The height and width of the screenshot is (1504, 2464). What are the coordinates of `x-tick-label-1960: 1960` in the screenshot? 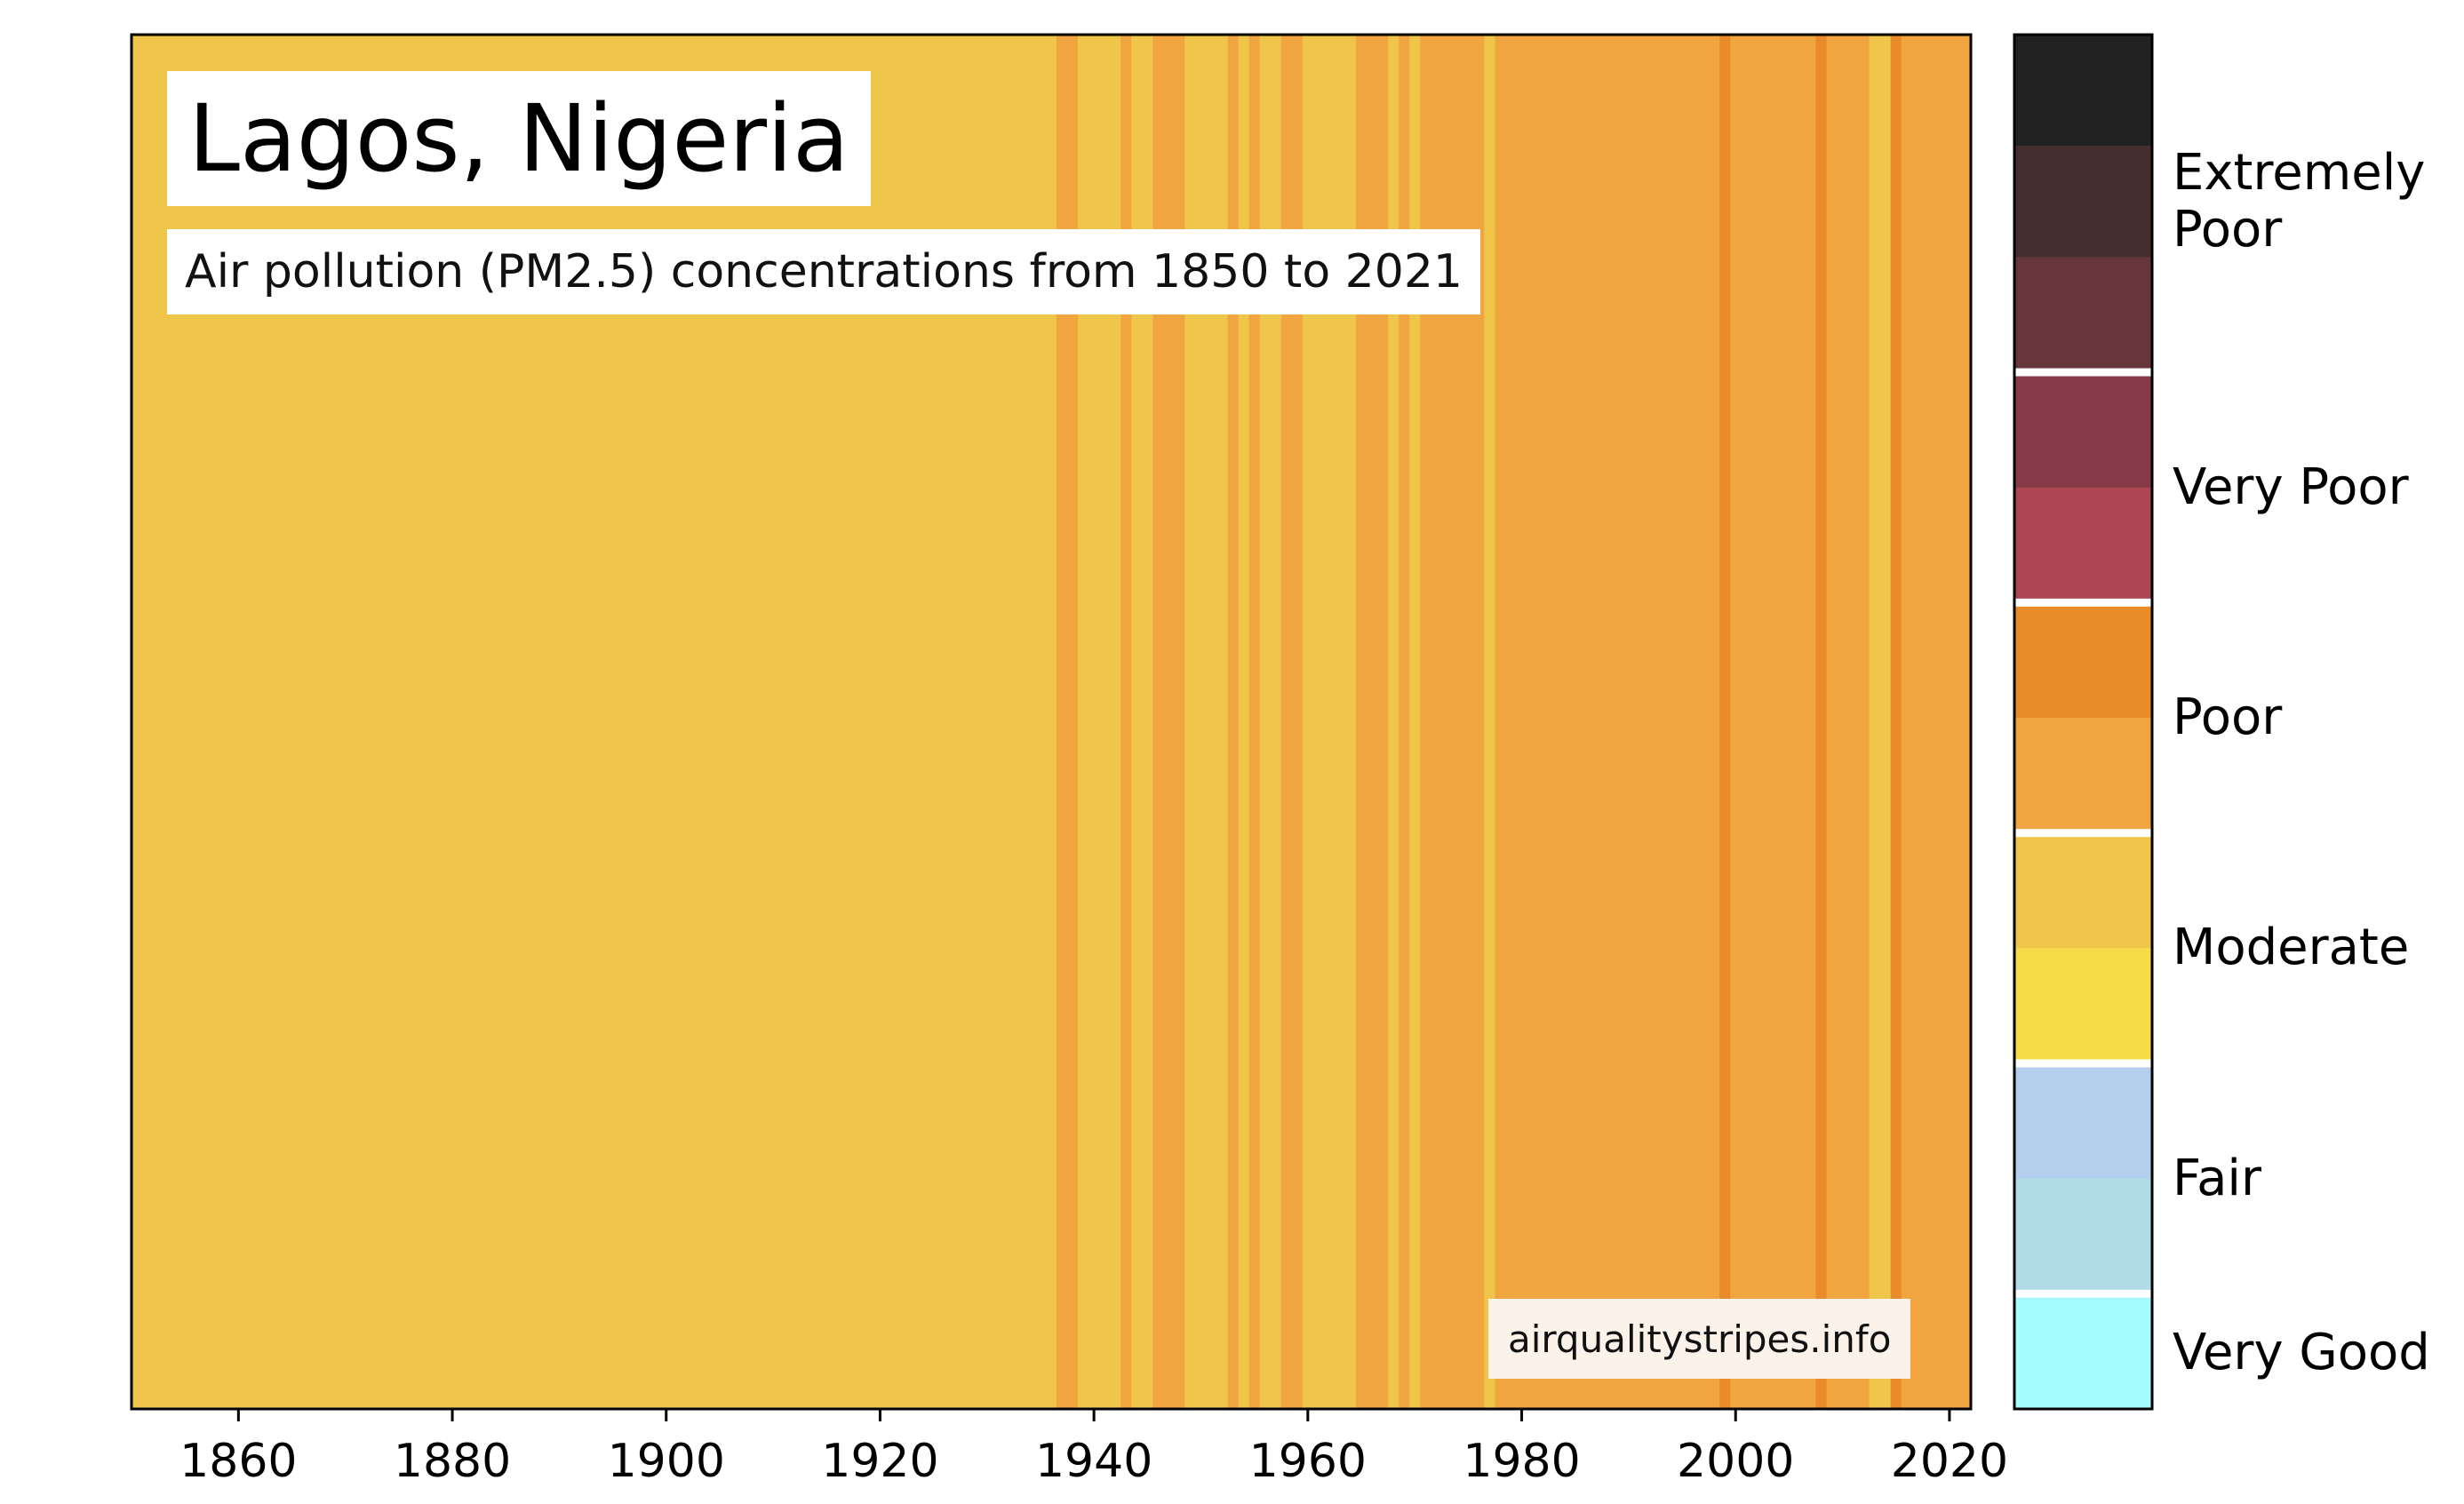 It's located at (1307, 1461).